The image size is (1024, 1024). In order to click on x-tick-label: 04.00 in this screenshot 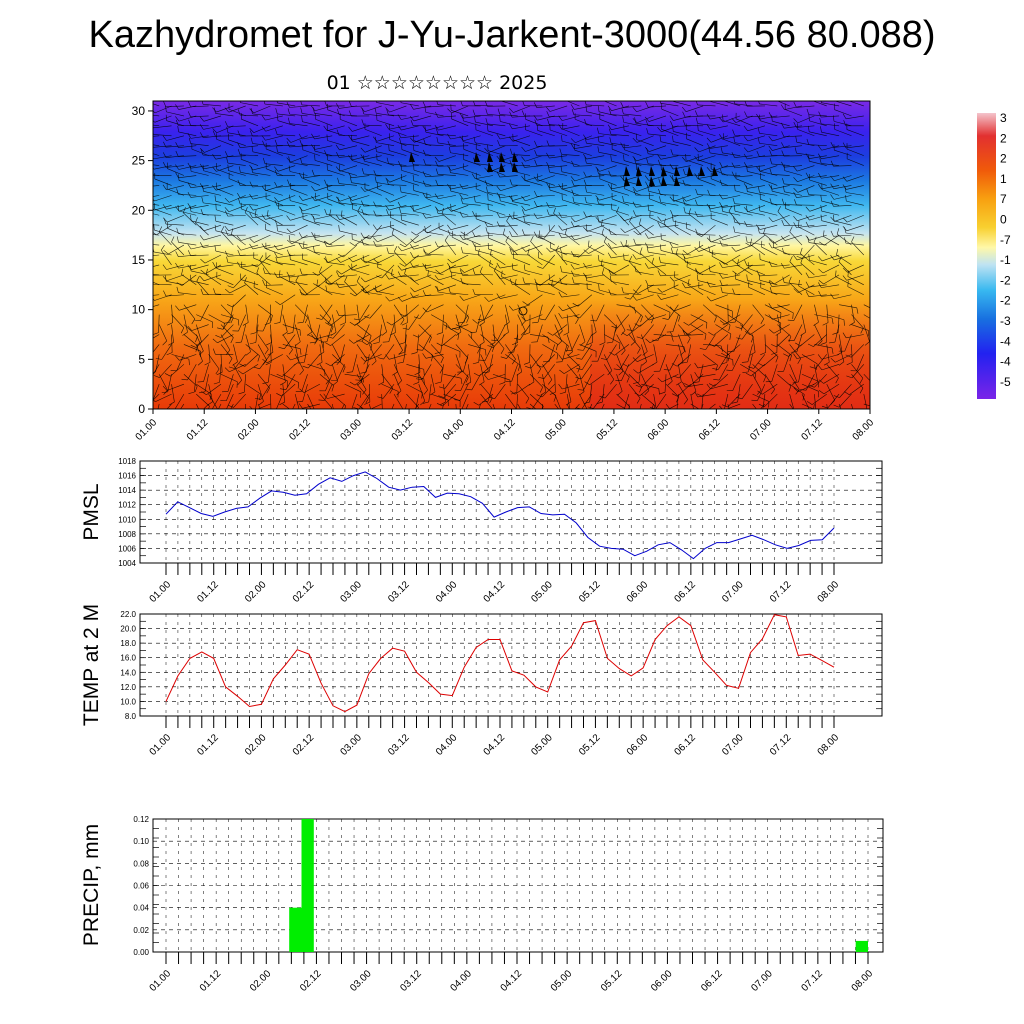, I will do `click(447, 745)`.